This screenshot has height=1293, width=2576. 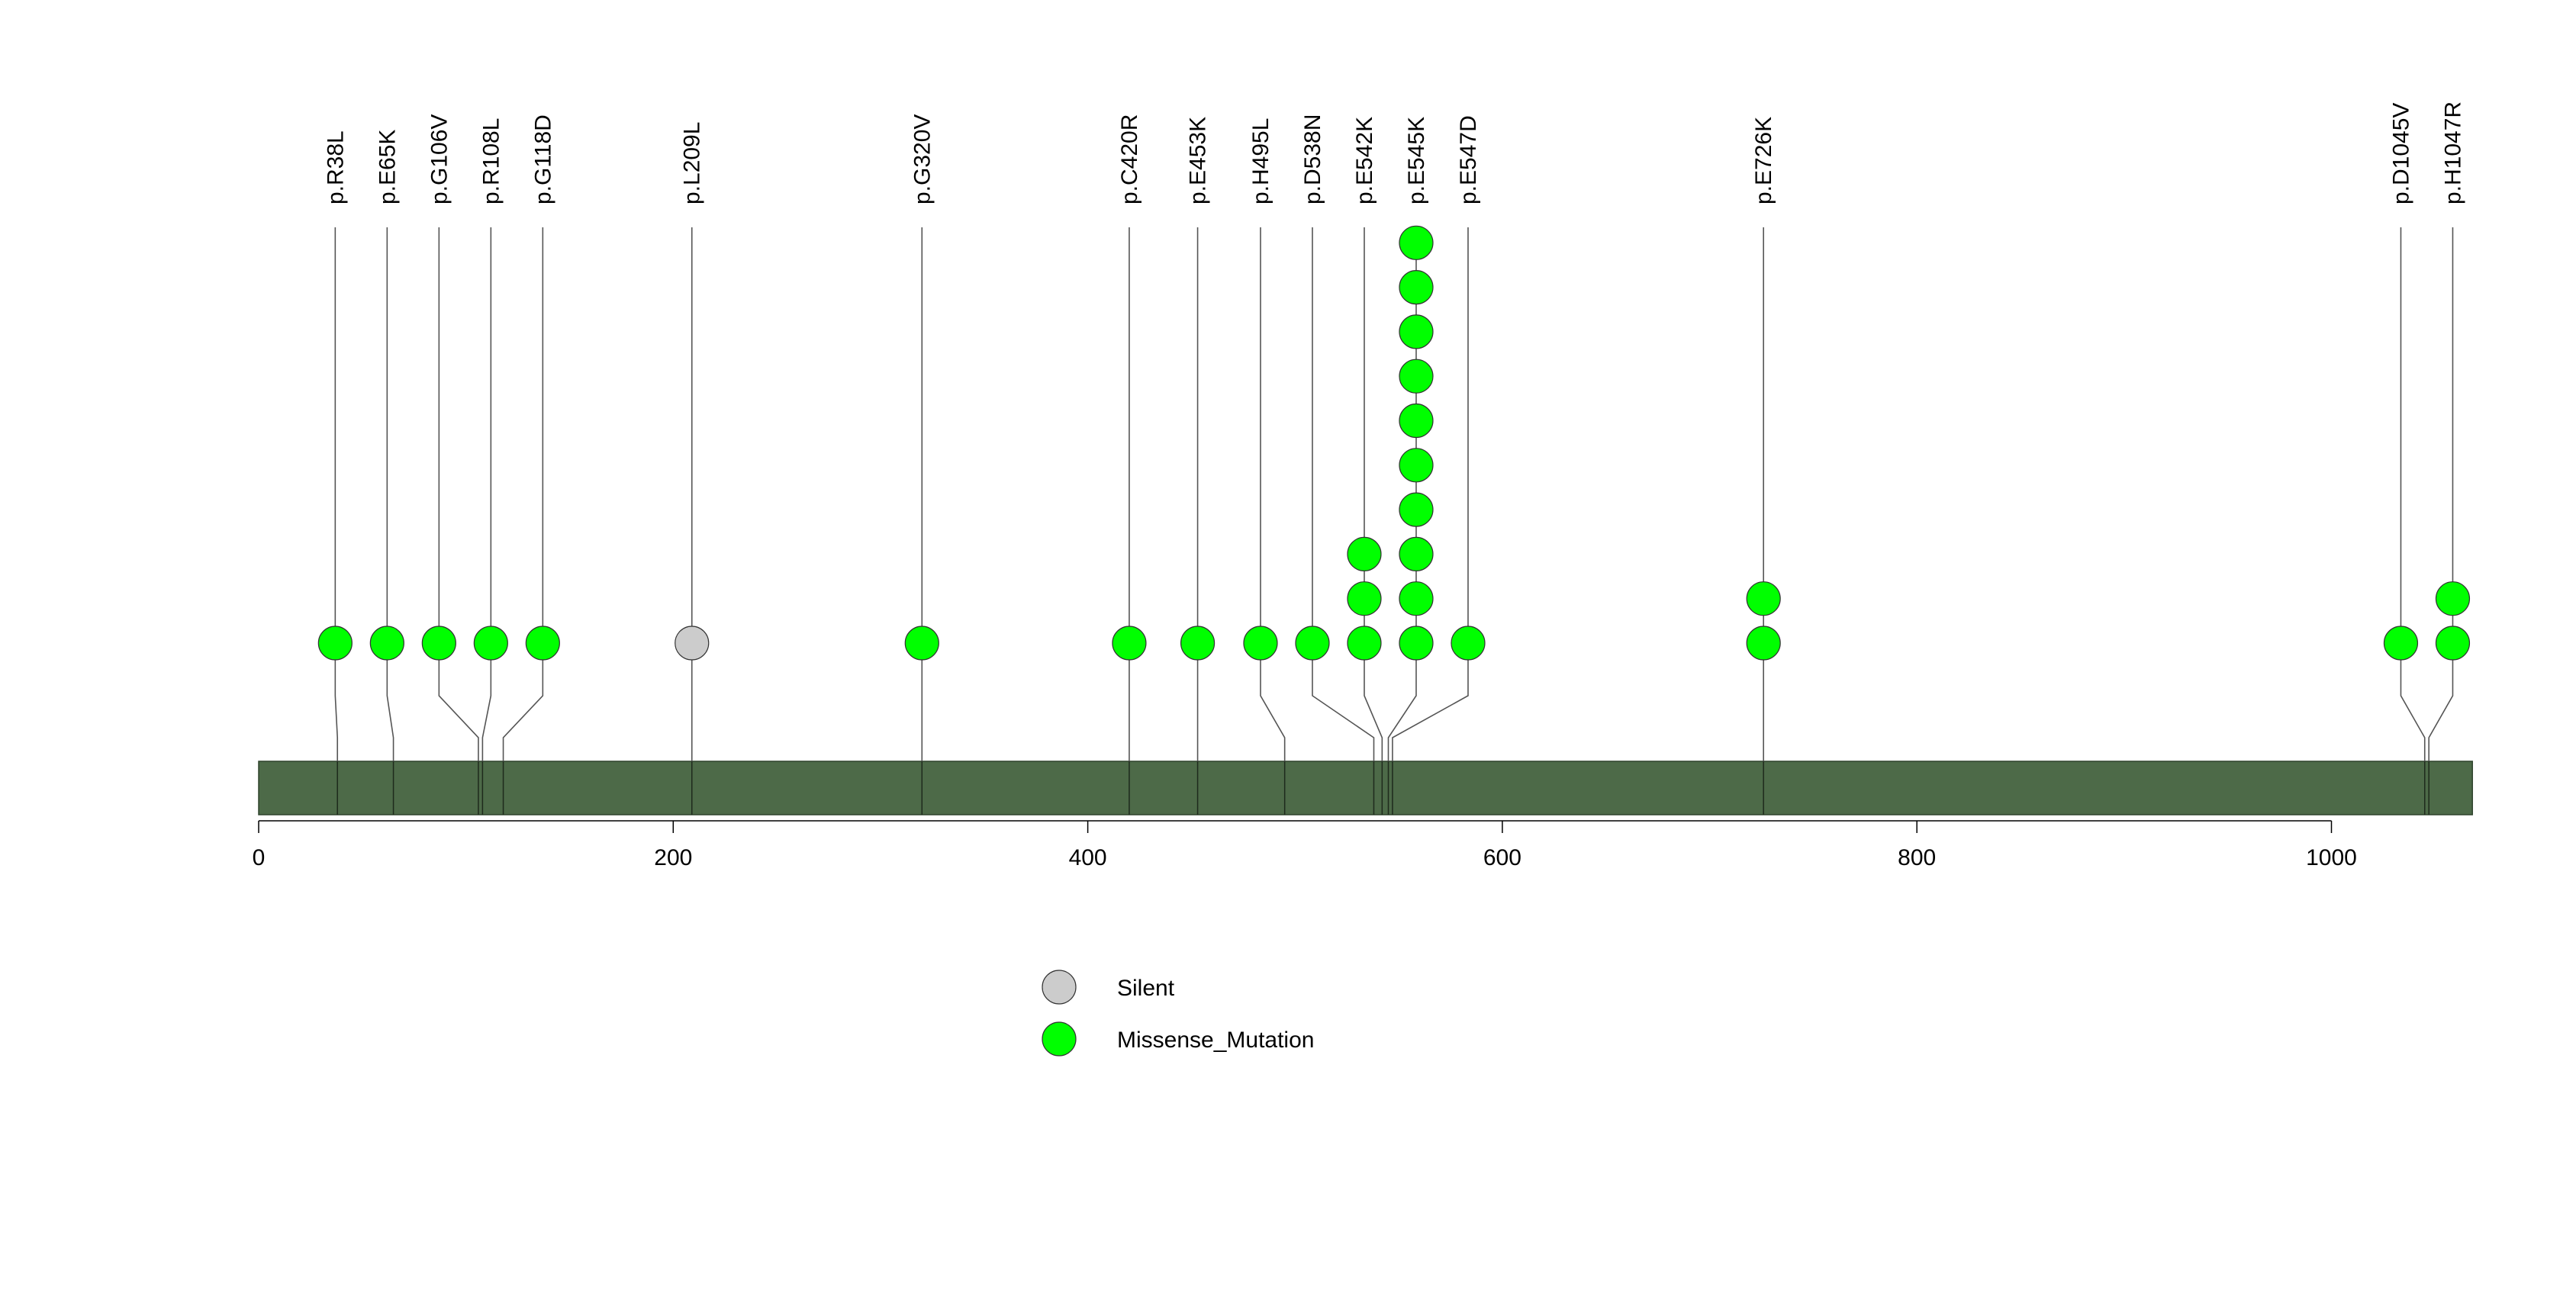 I want to click on mutation-label: p.C420R, so click(x=1129, y=159).